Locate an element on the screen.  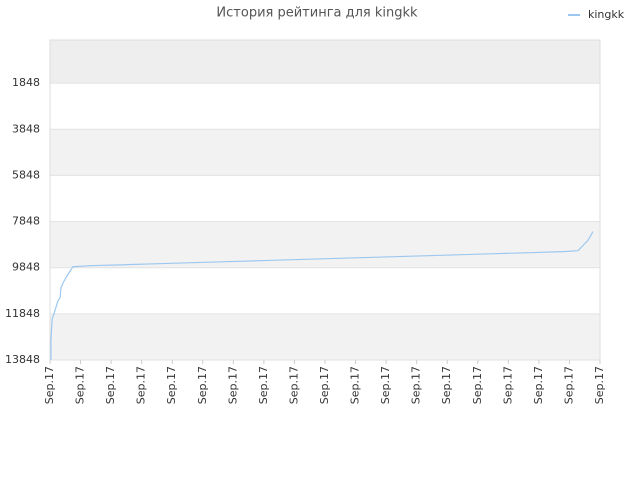
y-tick-label: 13848 is located at coordinates (22, 359).